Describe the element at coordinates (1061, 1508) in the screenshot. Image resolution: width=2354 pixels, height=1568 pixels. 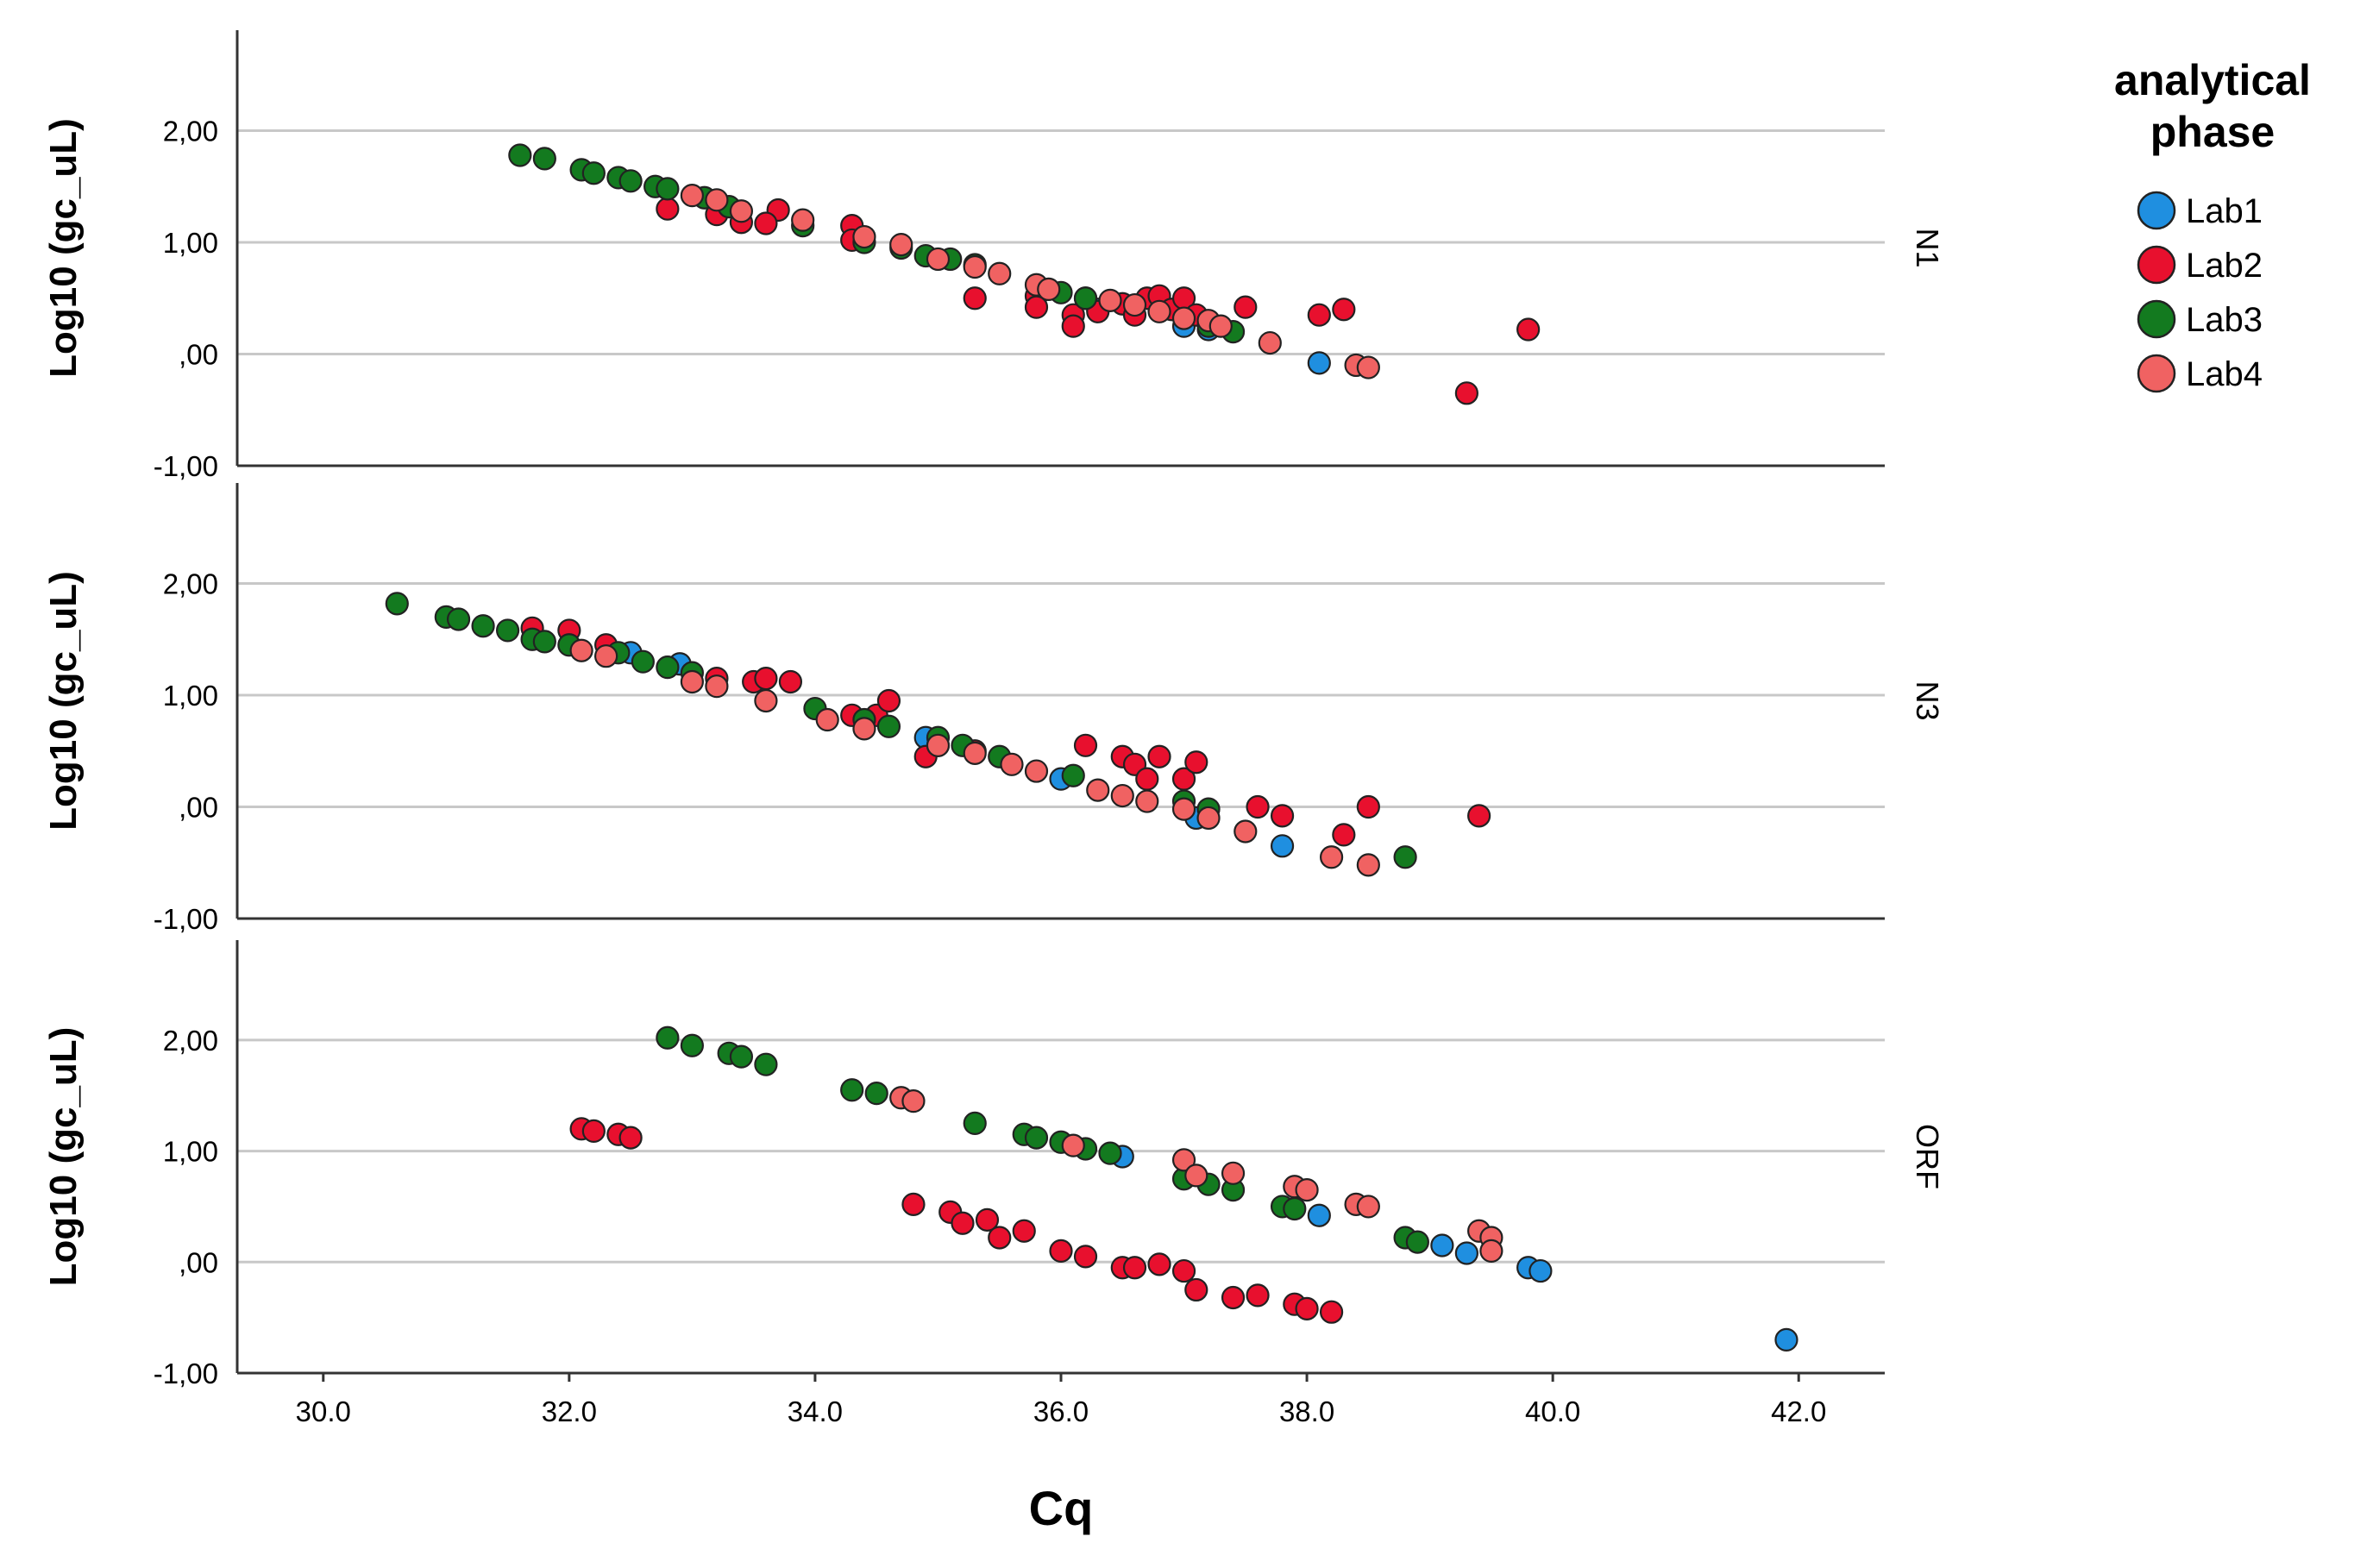
I see `x-axis-label: Cq` at that location.